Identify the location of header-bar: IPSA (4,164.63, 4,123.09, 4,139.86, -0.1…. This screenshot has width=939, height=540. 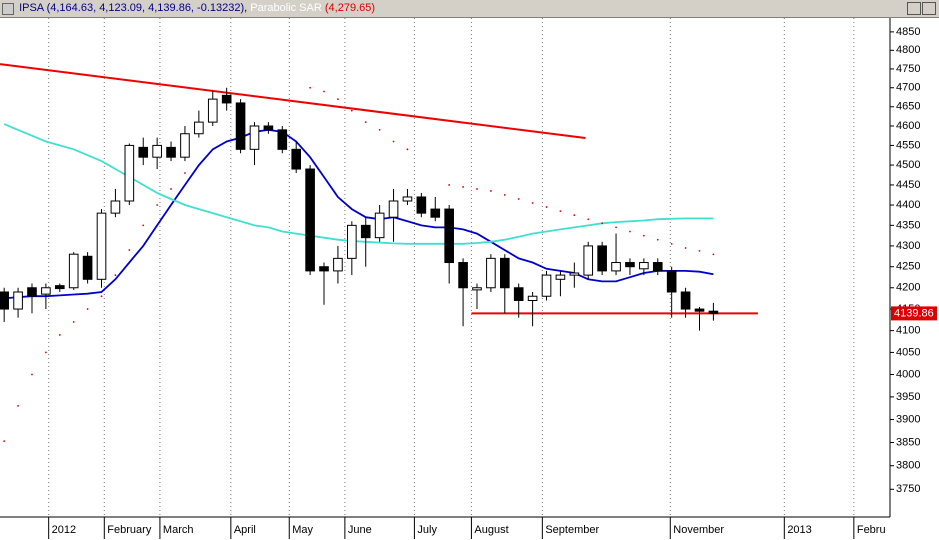
(469, 9).